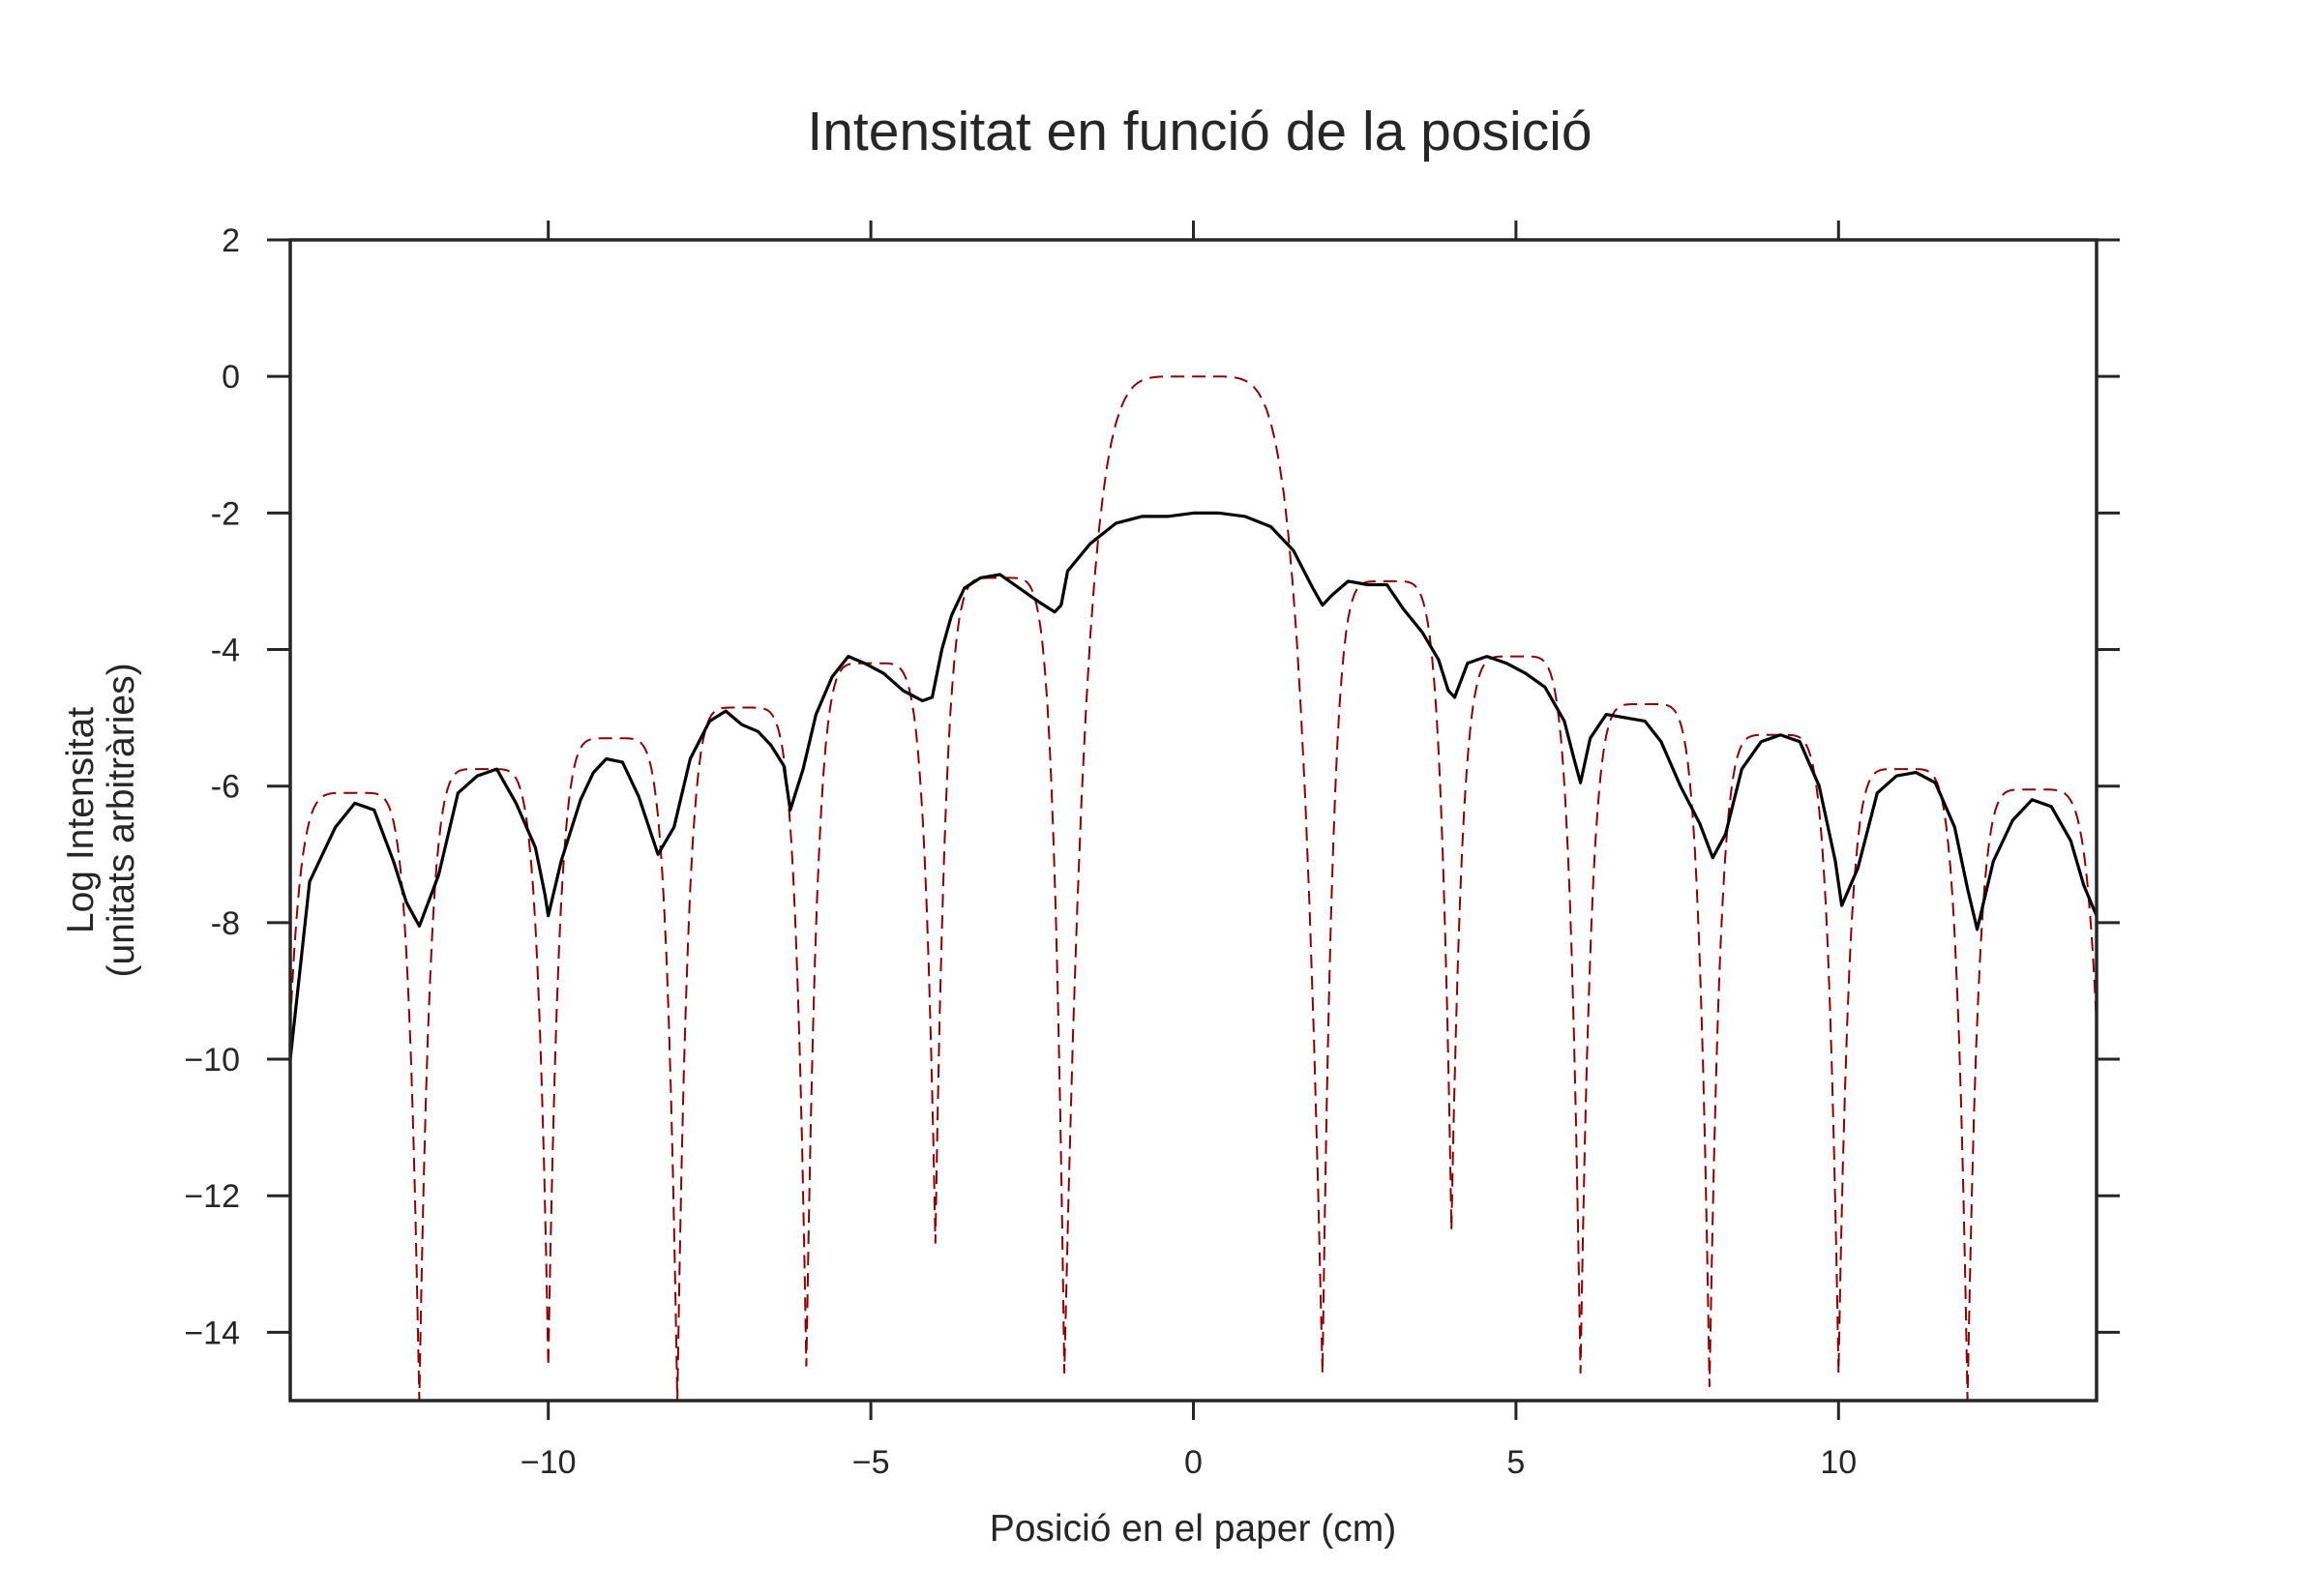 This screenshot has width=2322, height=1596. What do you see at coordinates (225, 923) in the screenshot?
I see `y-tick-label: -8` at bounding box center [225, 923].